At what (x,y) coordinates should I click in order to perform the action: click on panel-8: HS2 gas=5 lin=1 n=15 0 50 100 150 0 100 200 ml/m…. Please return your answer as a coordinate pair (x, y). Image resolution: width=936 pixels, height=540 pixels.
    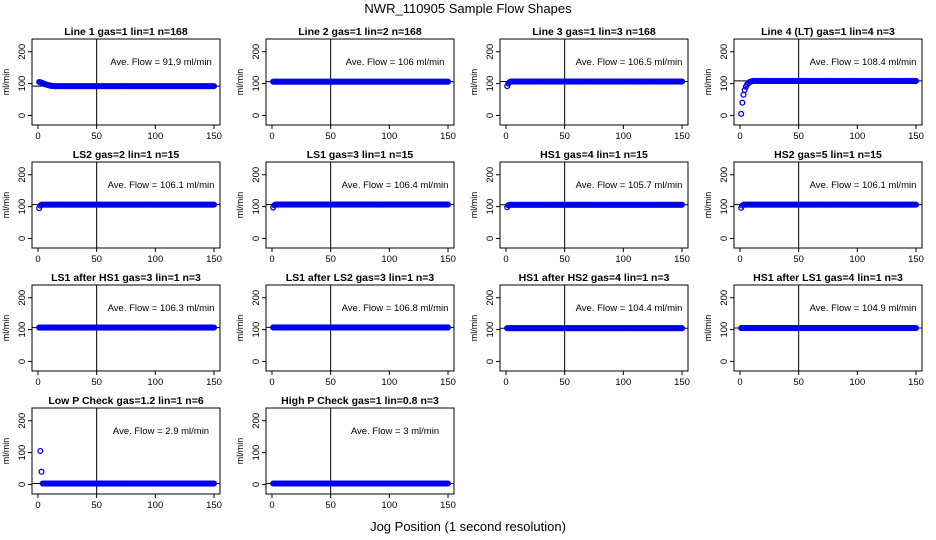
    Looking at the image, I should click on (813, 207).